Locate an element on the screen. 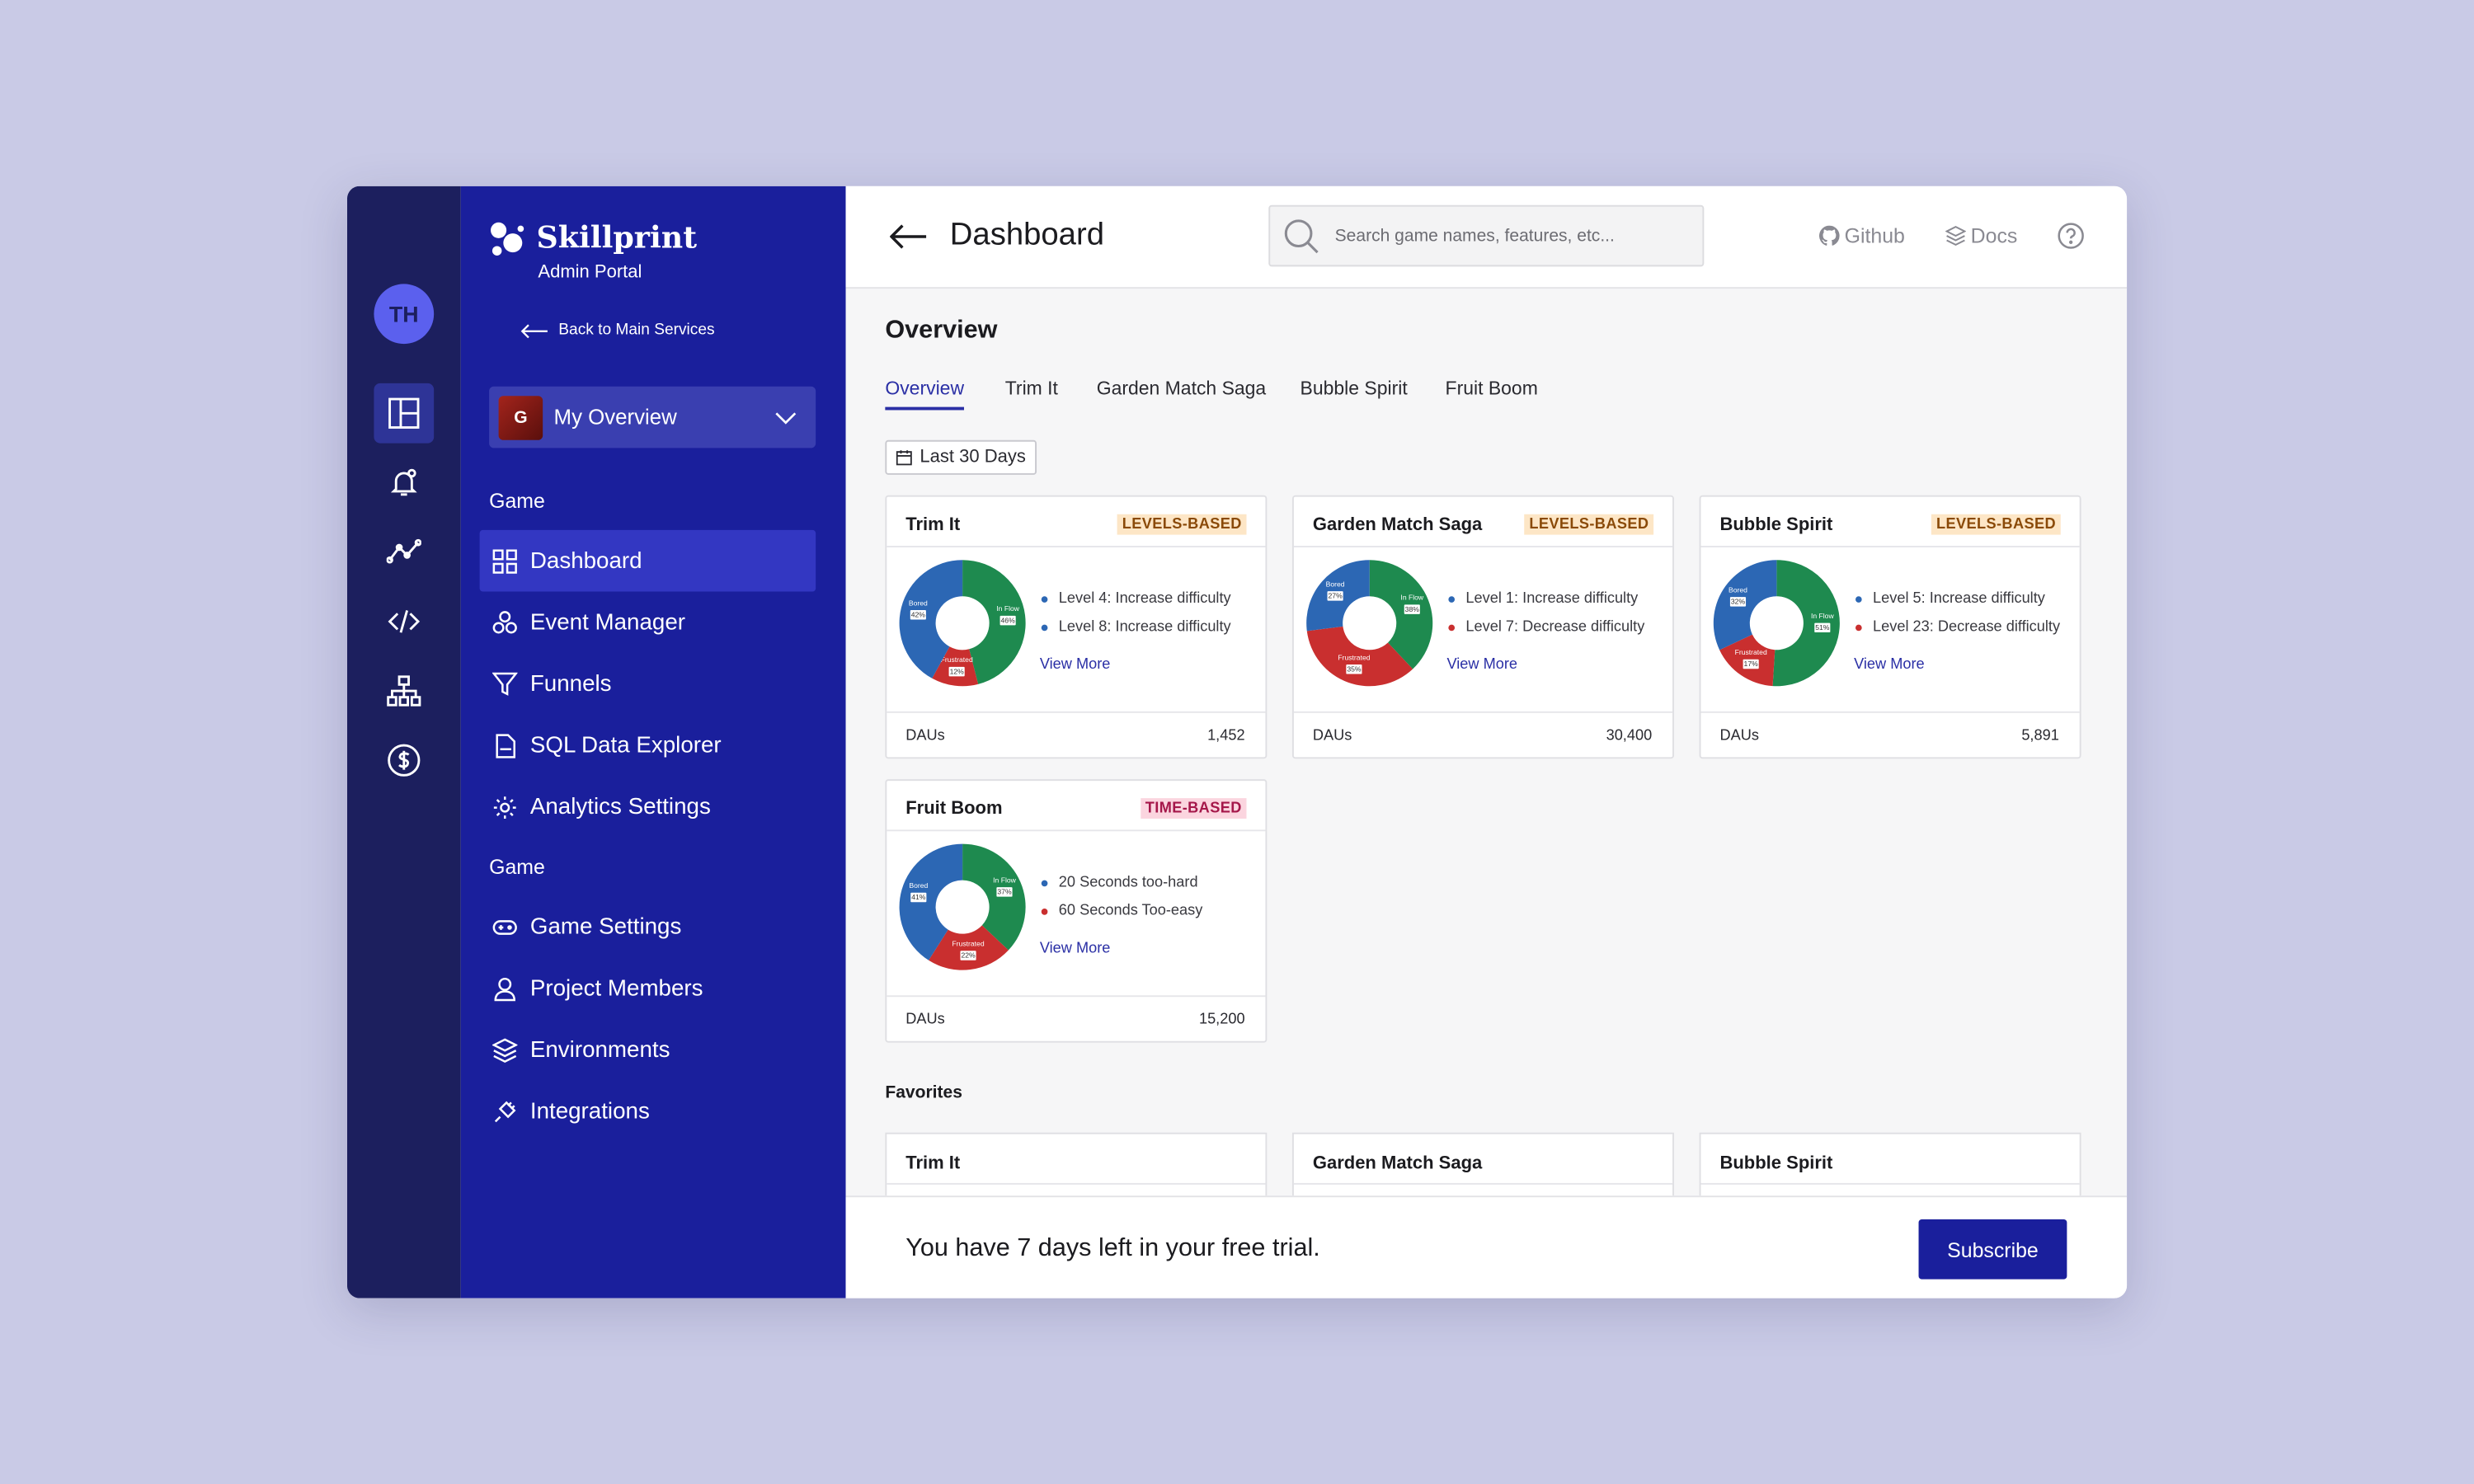 This screenshot has width=2474, height=1484. brand-subtitle: Admin Portal is located at coordinates (590, 273).